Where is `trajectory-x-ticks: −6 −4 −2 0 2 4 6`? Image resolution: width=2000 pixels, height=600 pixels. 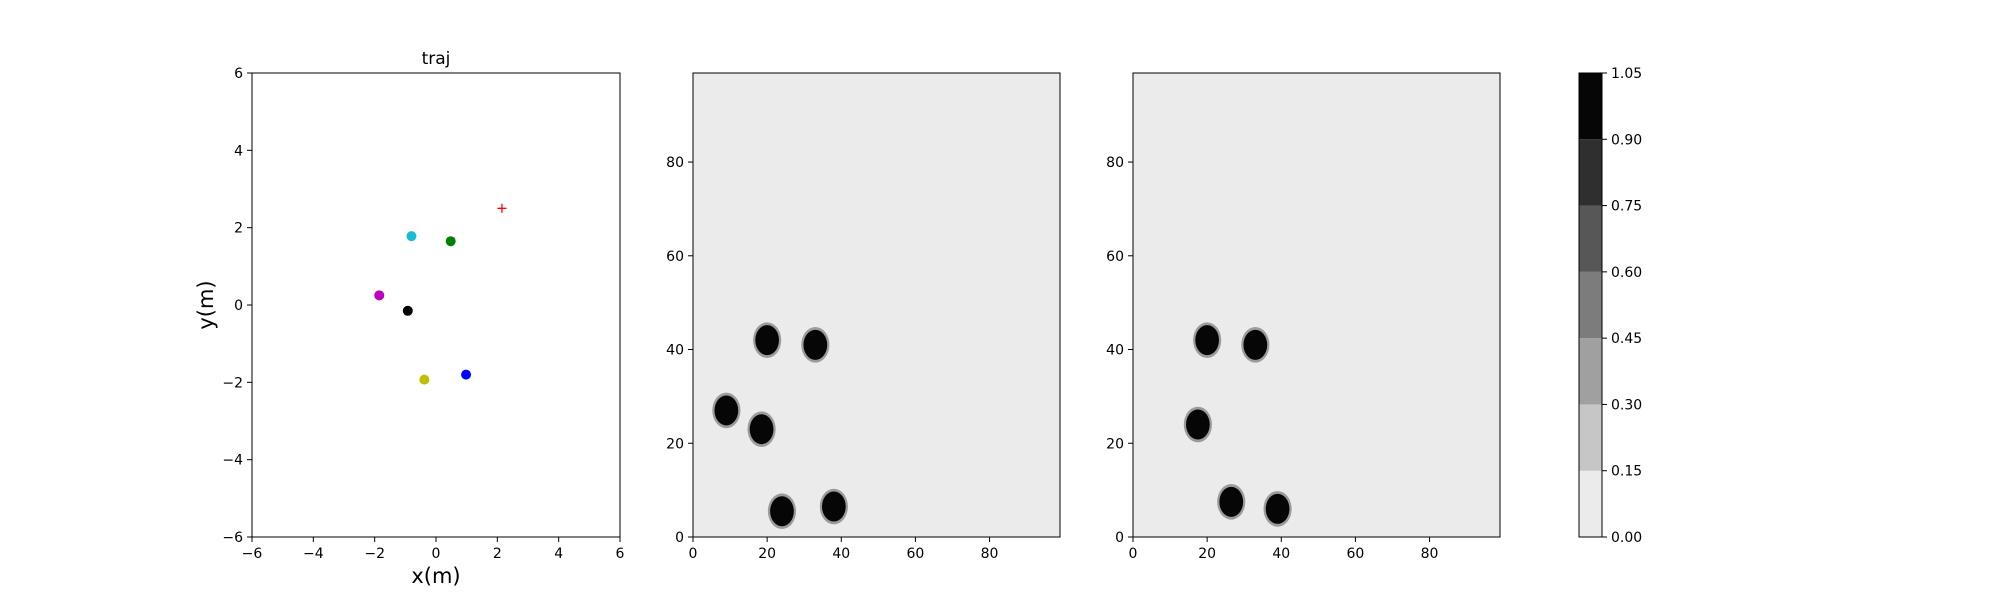 trajectory-x-ticks: −6 −4 −2 0 2 4 6 is located at coordinates (433, 549).